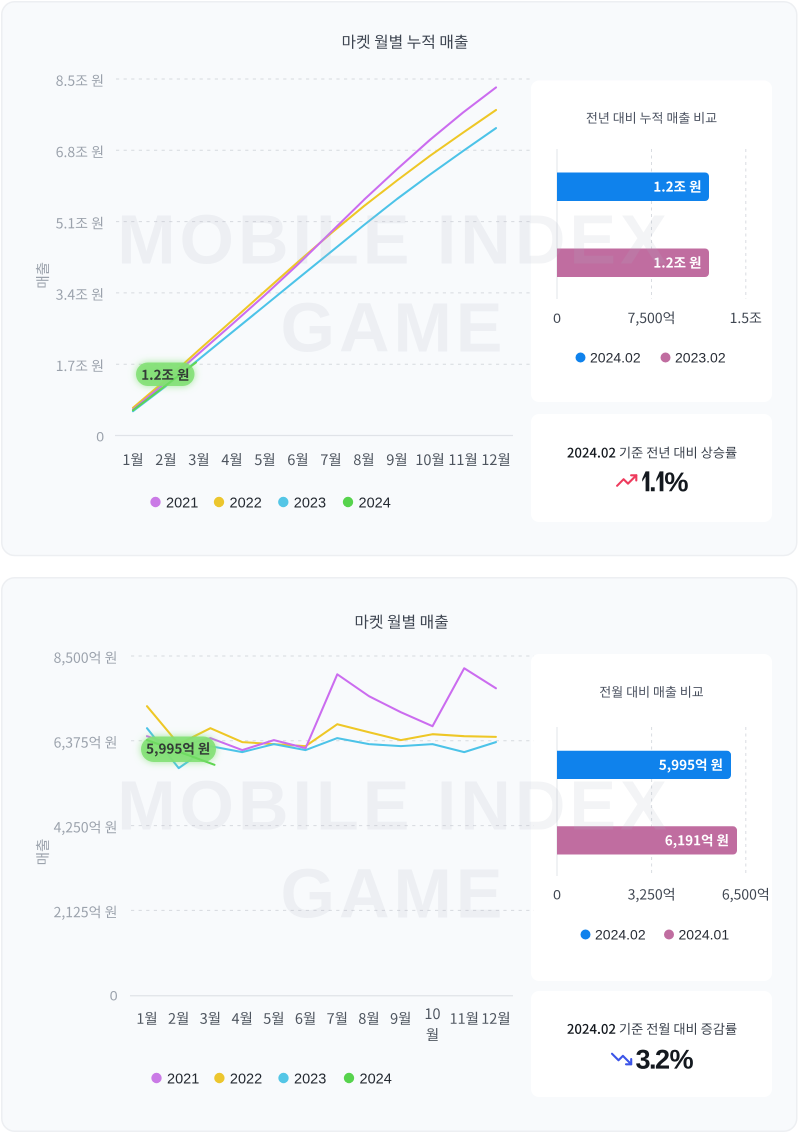 Image resolution: width=800 pixels, height=1135 pixels. Describe the element at coordinates (704, 934) in the screenshot. I see `svg-text: 2024.01` at that location.